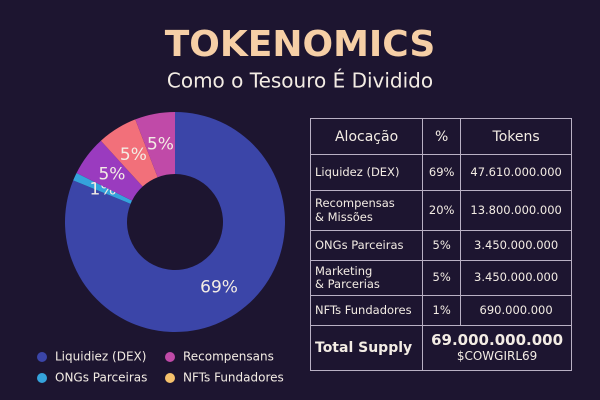 This screenshot has height=400, width=600. Describe the element at coordinates (300, 81) in the screenshot. I see `subtitle: Como o Tesouro É Dividido` at that location.